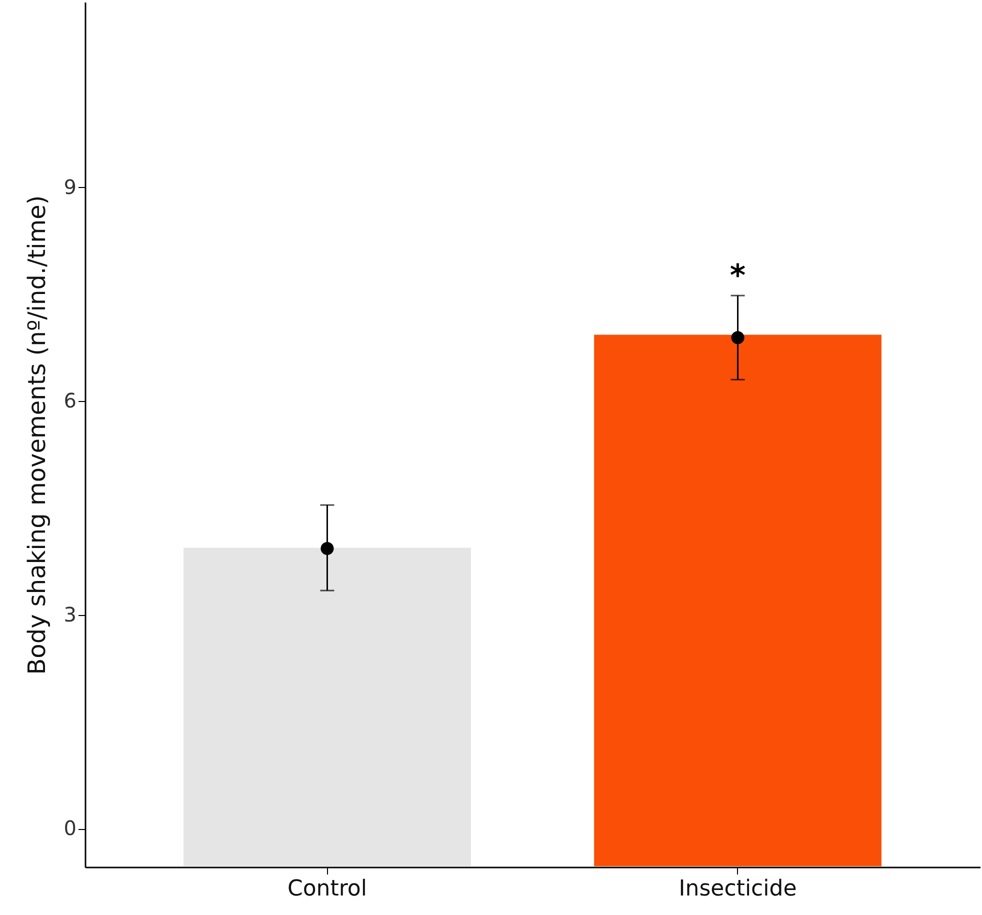 The width and height of the screenshot is (982, 915). Describe the element at coordinates (70, 614) in the screenshot. I see `y-tick-label: 3` at that location.